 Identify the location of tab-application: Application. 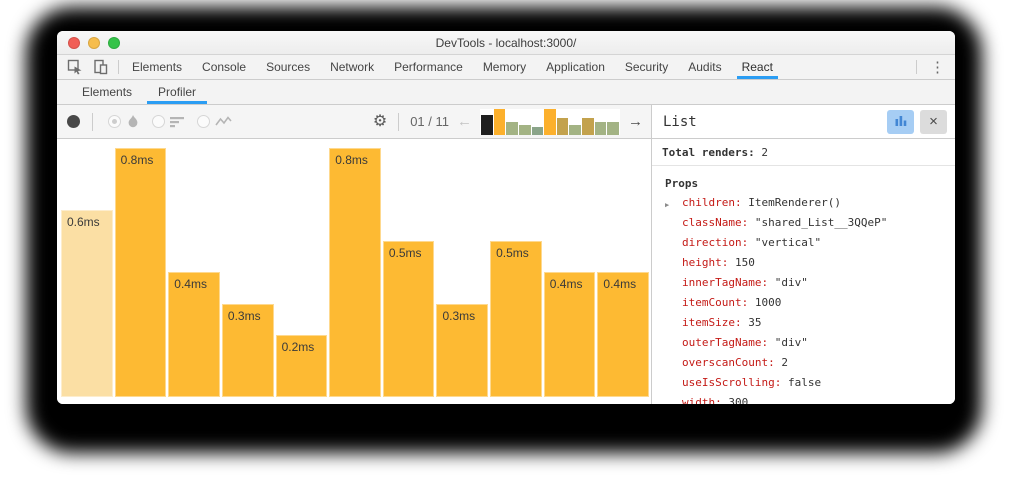
(575, 67).